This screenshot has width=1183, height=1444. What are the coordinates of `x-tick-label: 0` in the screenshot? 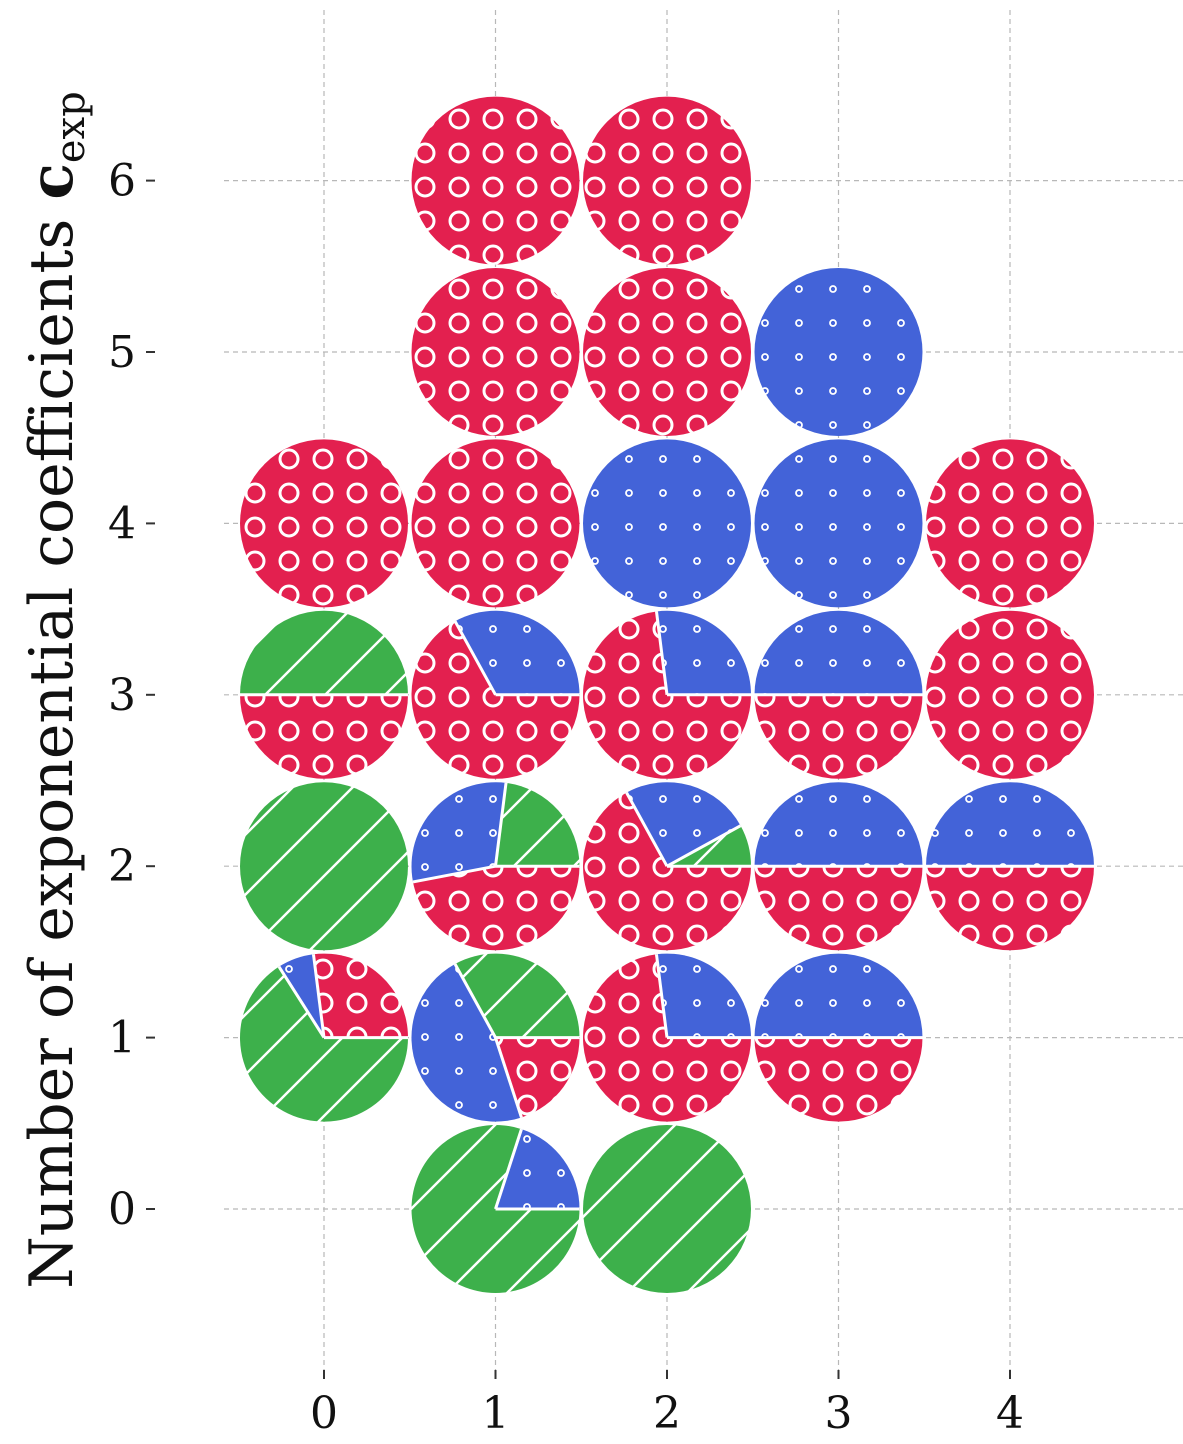 It's located at (324, 1413).